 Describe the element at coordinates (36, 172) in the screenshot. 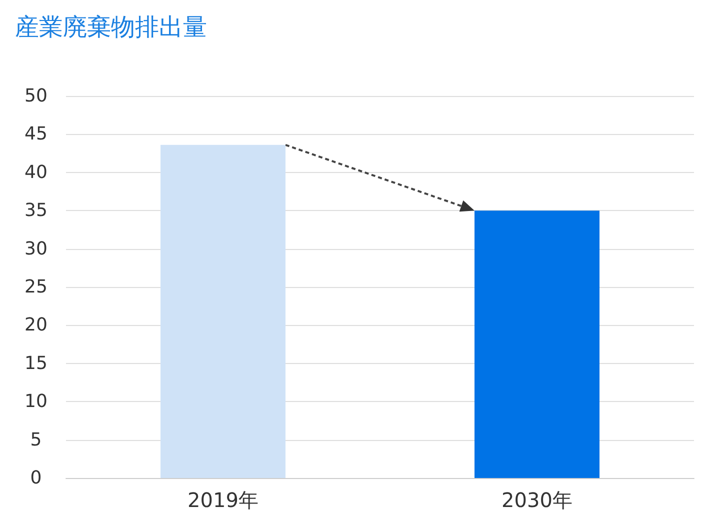

I see `y-tick-label: 40` at that location.